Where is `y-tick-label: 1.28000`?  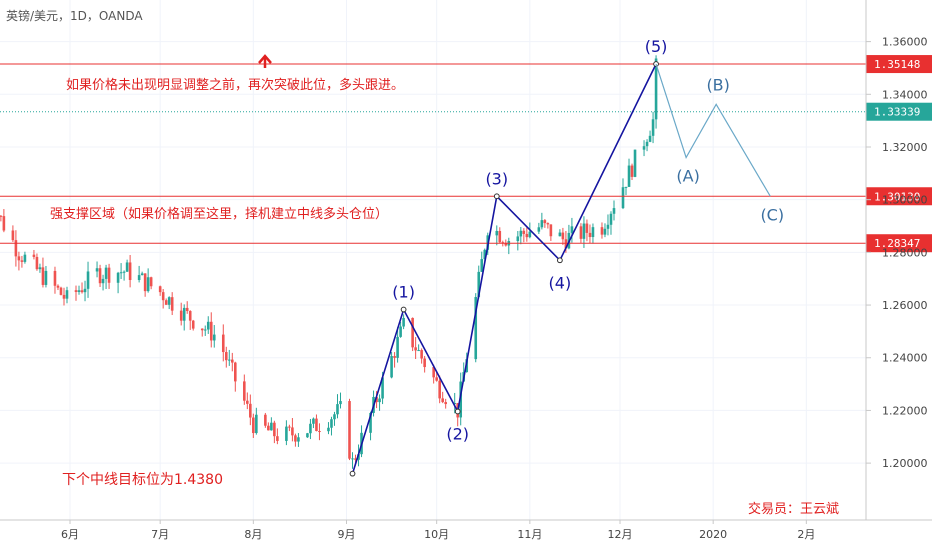 y-tick-label: 1.28000 is located at coordinates (905, 252).